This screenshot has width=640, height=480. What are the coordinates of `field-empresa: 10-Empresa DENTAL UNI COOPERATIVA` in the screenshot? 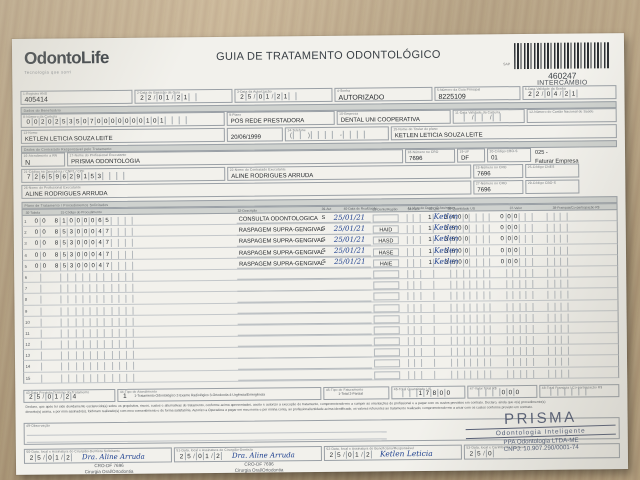 It's located at (393, 117).